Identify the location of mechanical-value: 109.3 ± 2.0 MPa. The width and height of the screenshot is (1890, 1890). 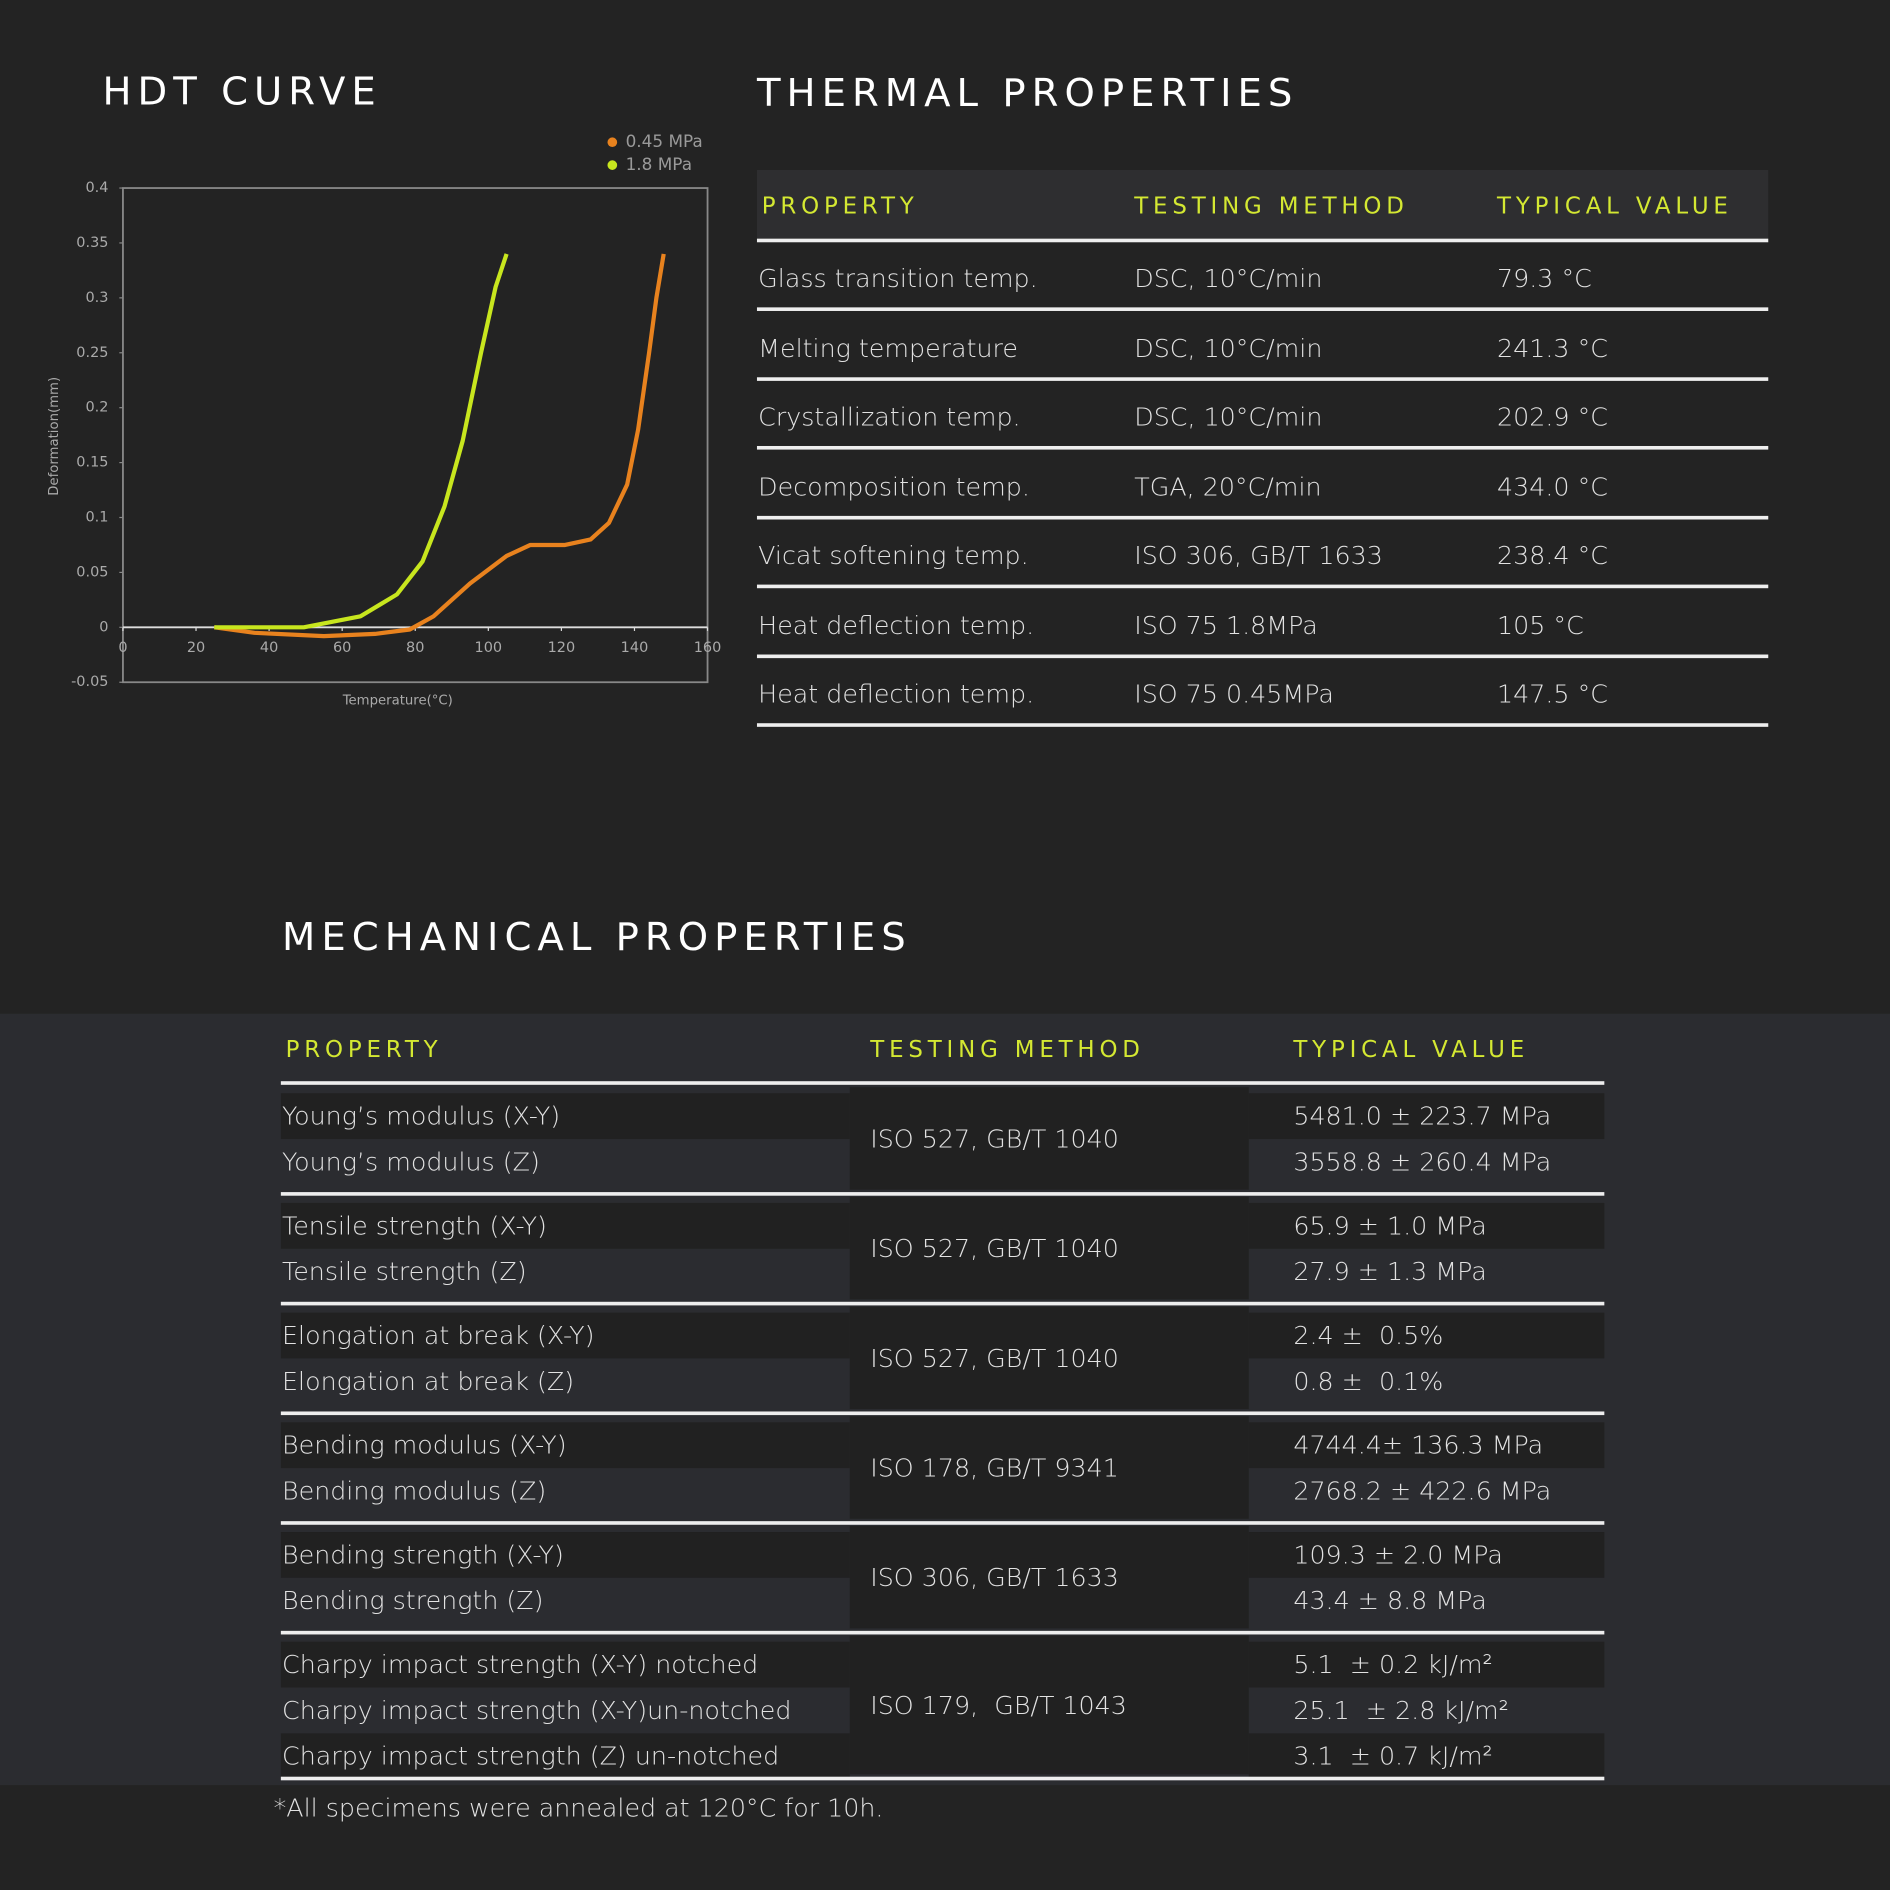
(1398, 1555).